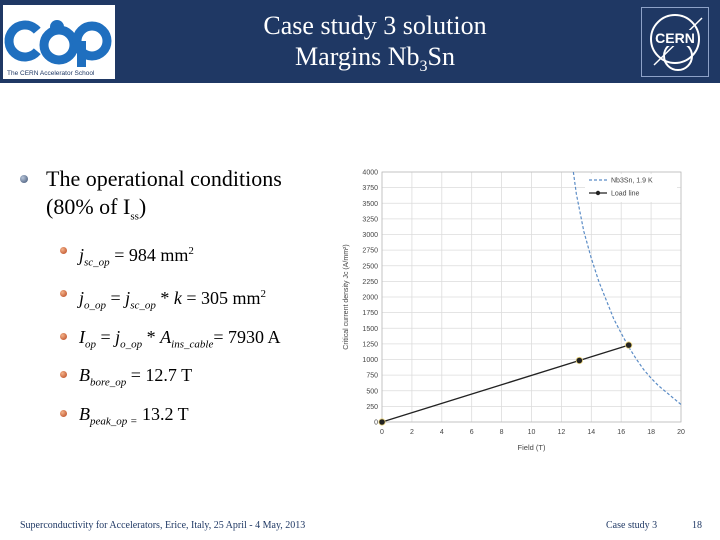 Image resolution: width=720 pixels, height=540 pixels. I want to click on sub-bullet-bpeak: Bpeak_op = 13.2 T, so click(200, 418).